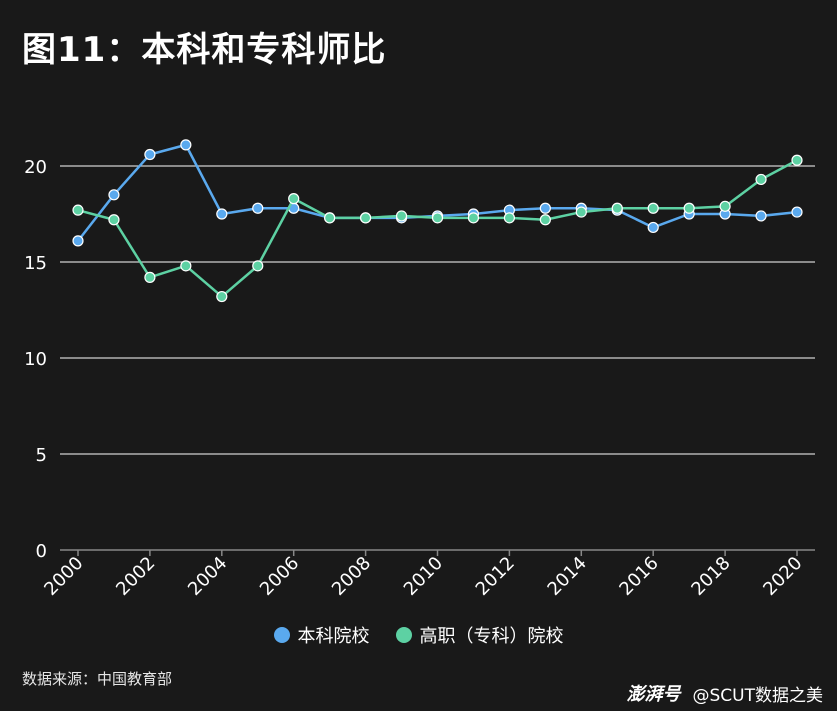 The height and width of the screenshot is (711, 837). What do you see at coordinates (35, 167) in the screenshot?
I see `y-tick-label: 20` at bounding box center [35, 167].